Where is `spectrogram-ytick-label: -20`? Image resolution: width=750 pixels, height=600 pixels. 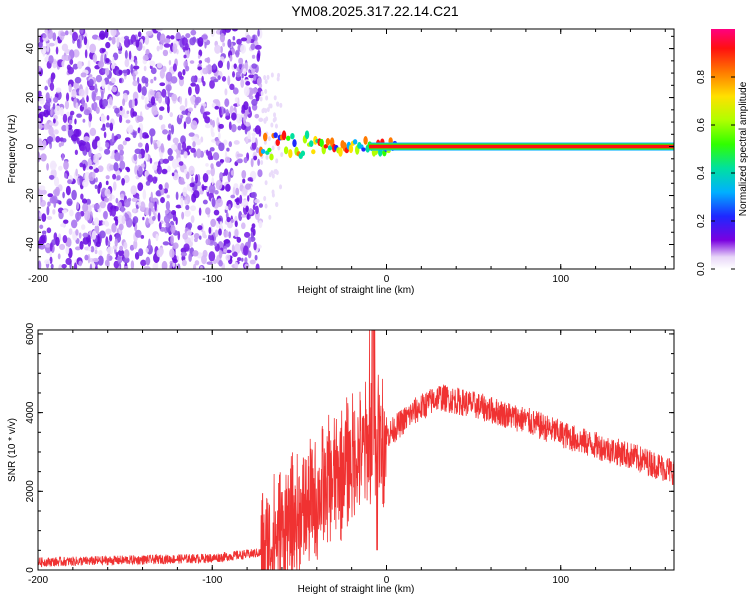 spectrogram-ytick-label: -20 is located at coordinates (30, 195).